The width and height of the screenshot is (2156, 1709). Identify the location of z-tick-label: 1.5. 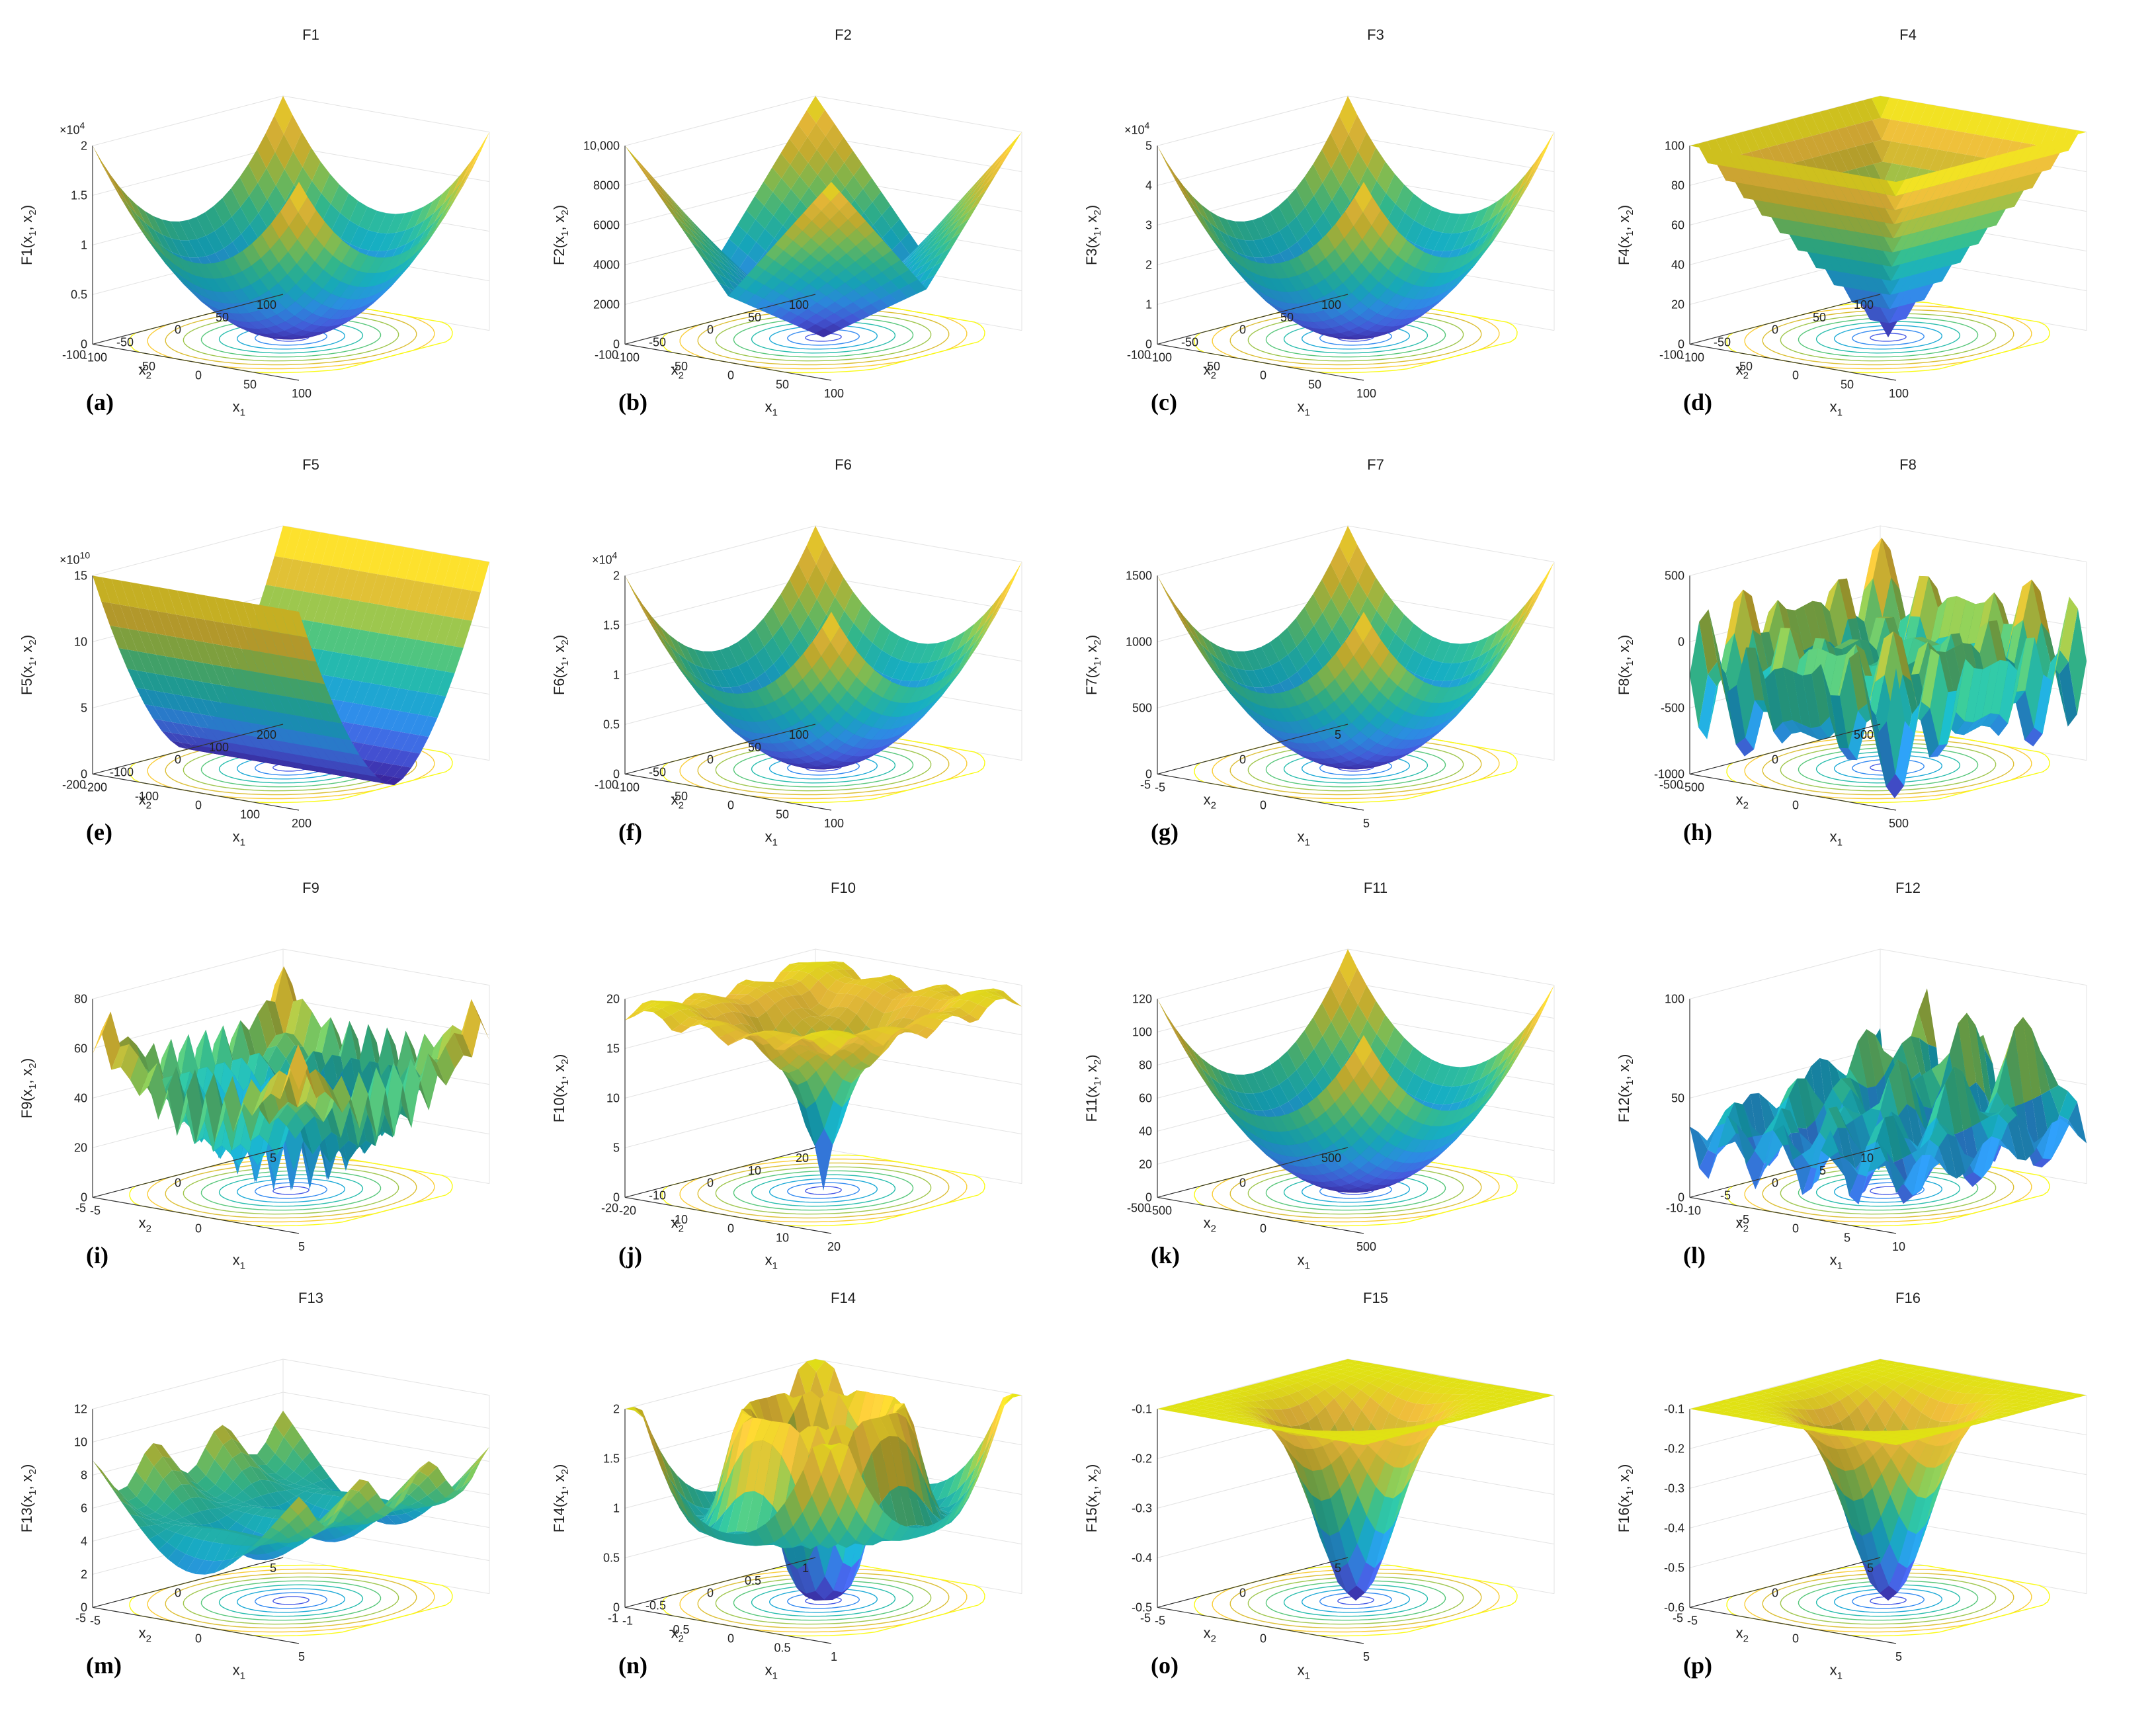
(611, 625).